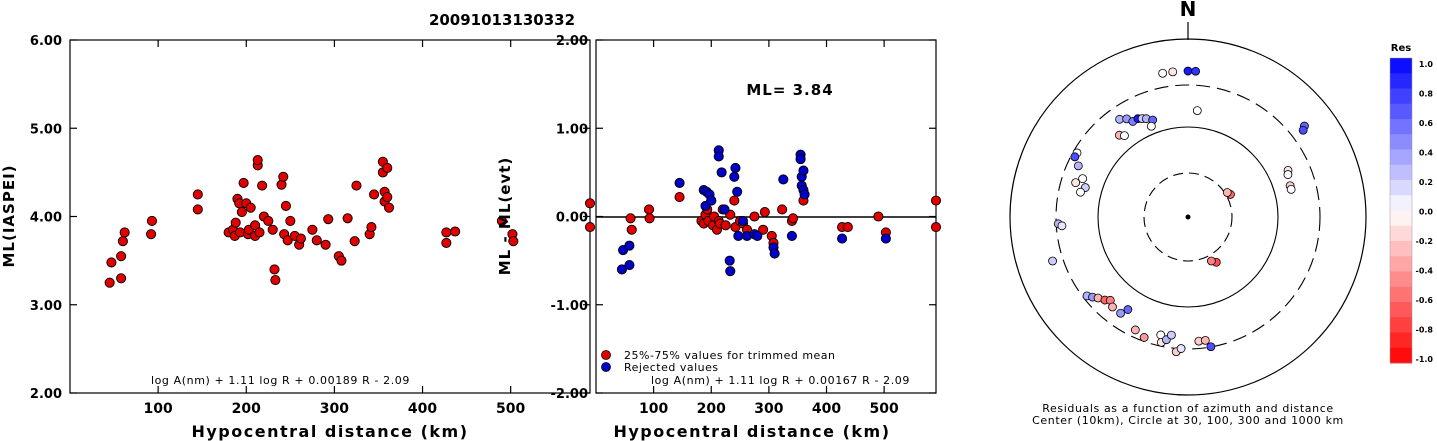  What do you see at coordinates (1426, 123) in the screenshot?
I see `colorbar-label: 0.6` at bounding box center [1426, 123].